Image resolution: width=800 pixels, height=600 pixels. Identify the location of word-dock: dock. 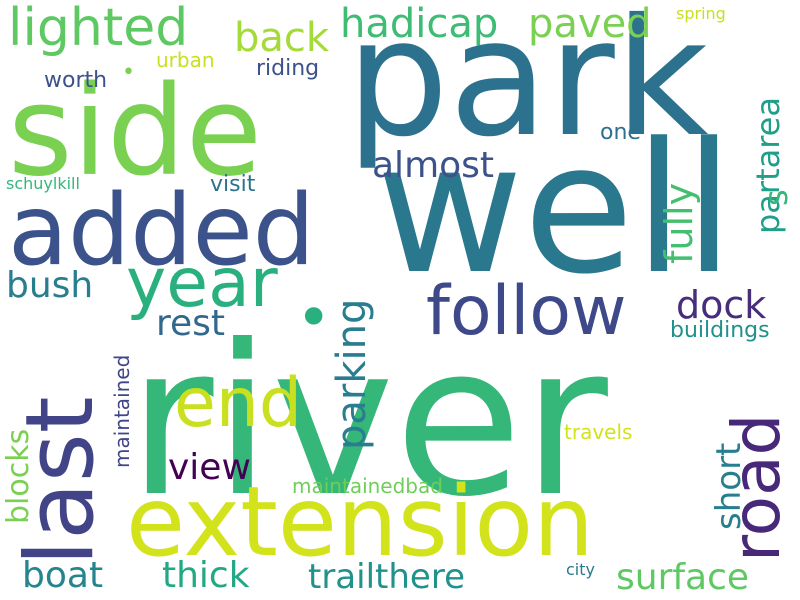
(721, 305).